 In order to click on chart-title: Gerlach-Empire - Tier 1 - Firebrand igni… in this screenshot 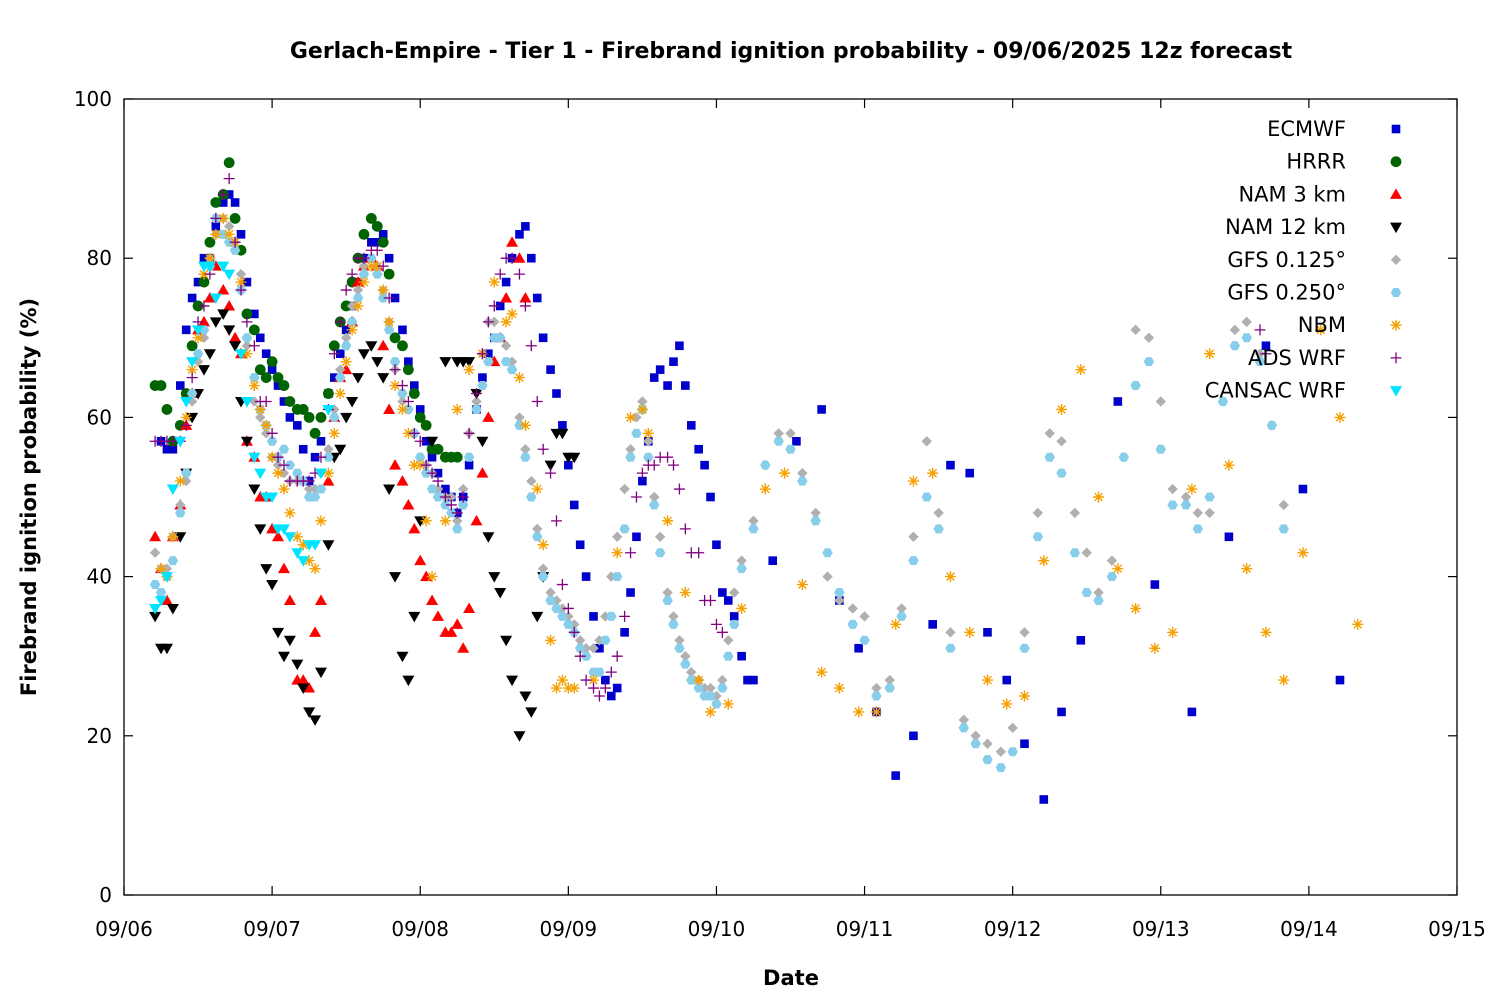, I will do `click(791, 51)`.